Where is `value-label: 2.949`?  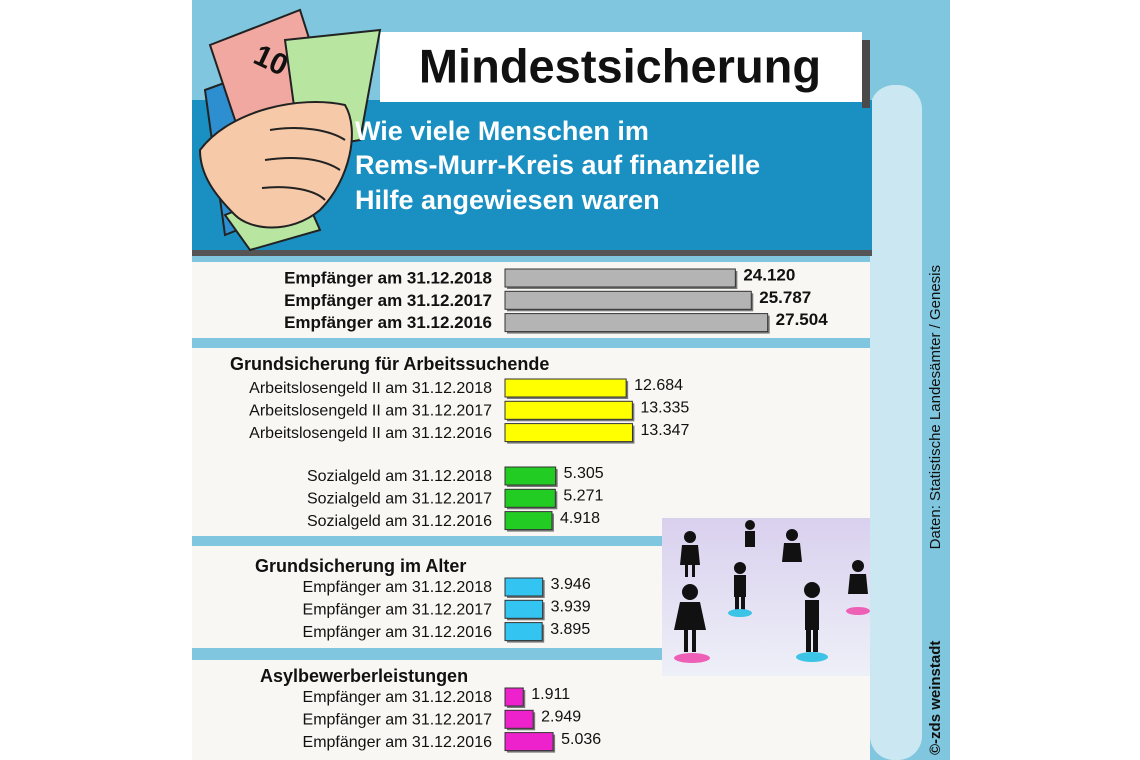
value-label: 2.949 is located at coordinates (561, 717).